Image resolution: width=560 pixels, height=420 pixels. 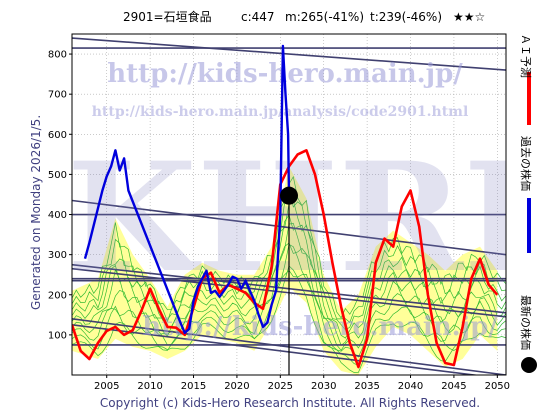 What do you see at coordinates (528, 203) in the screenshot?
I see `legend: ＡＩ予測 過去の株価 最新の株価` at bounding box center [528, 203].